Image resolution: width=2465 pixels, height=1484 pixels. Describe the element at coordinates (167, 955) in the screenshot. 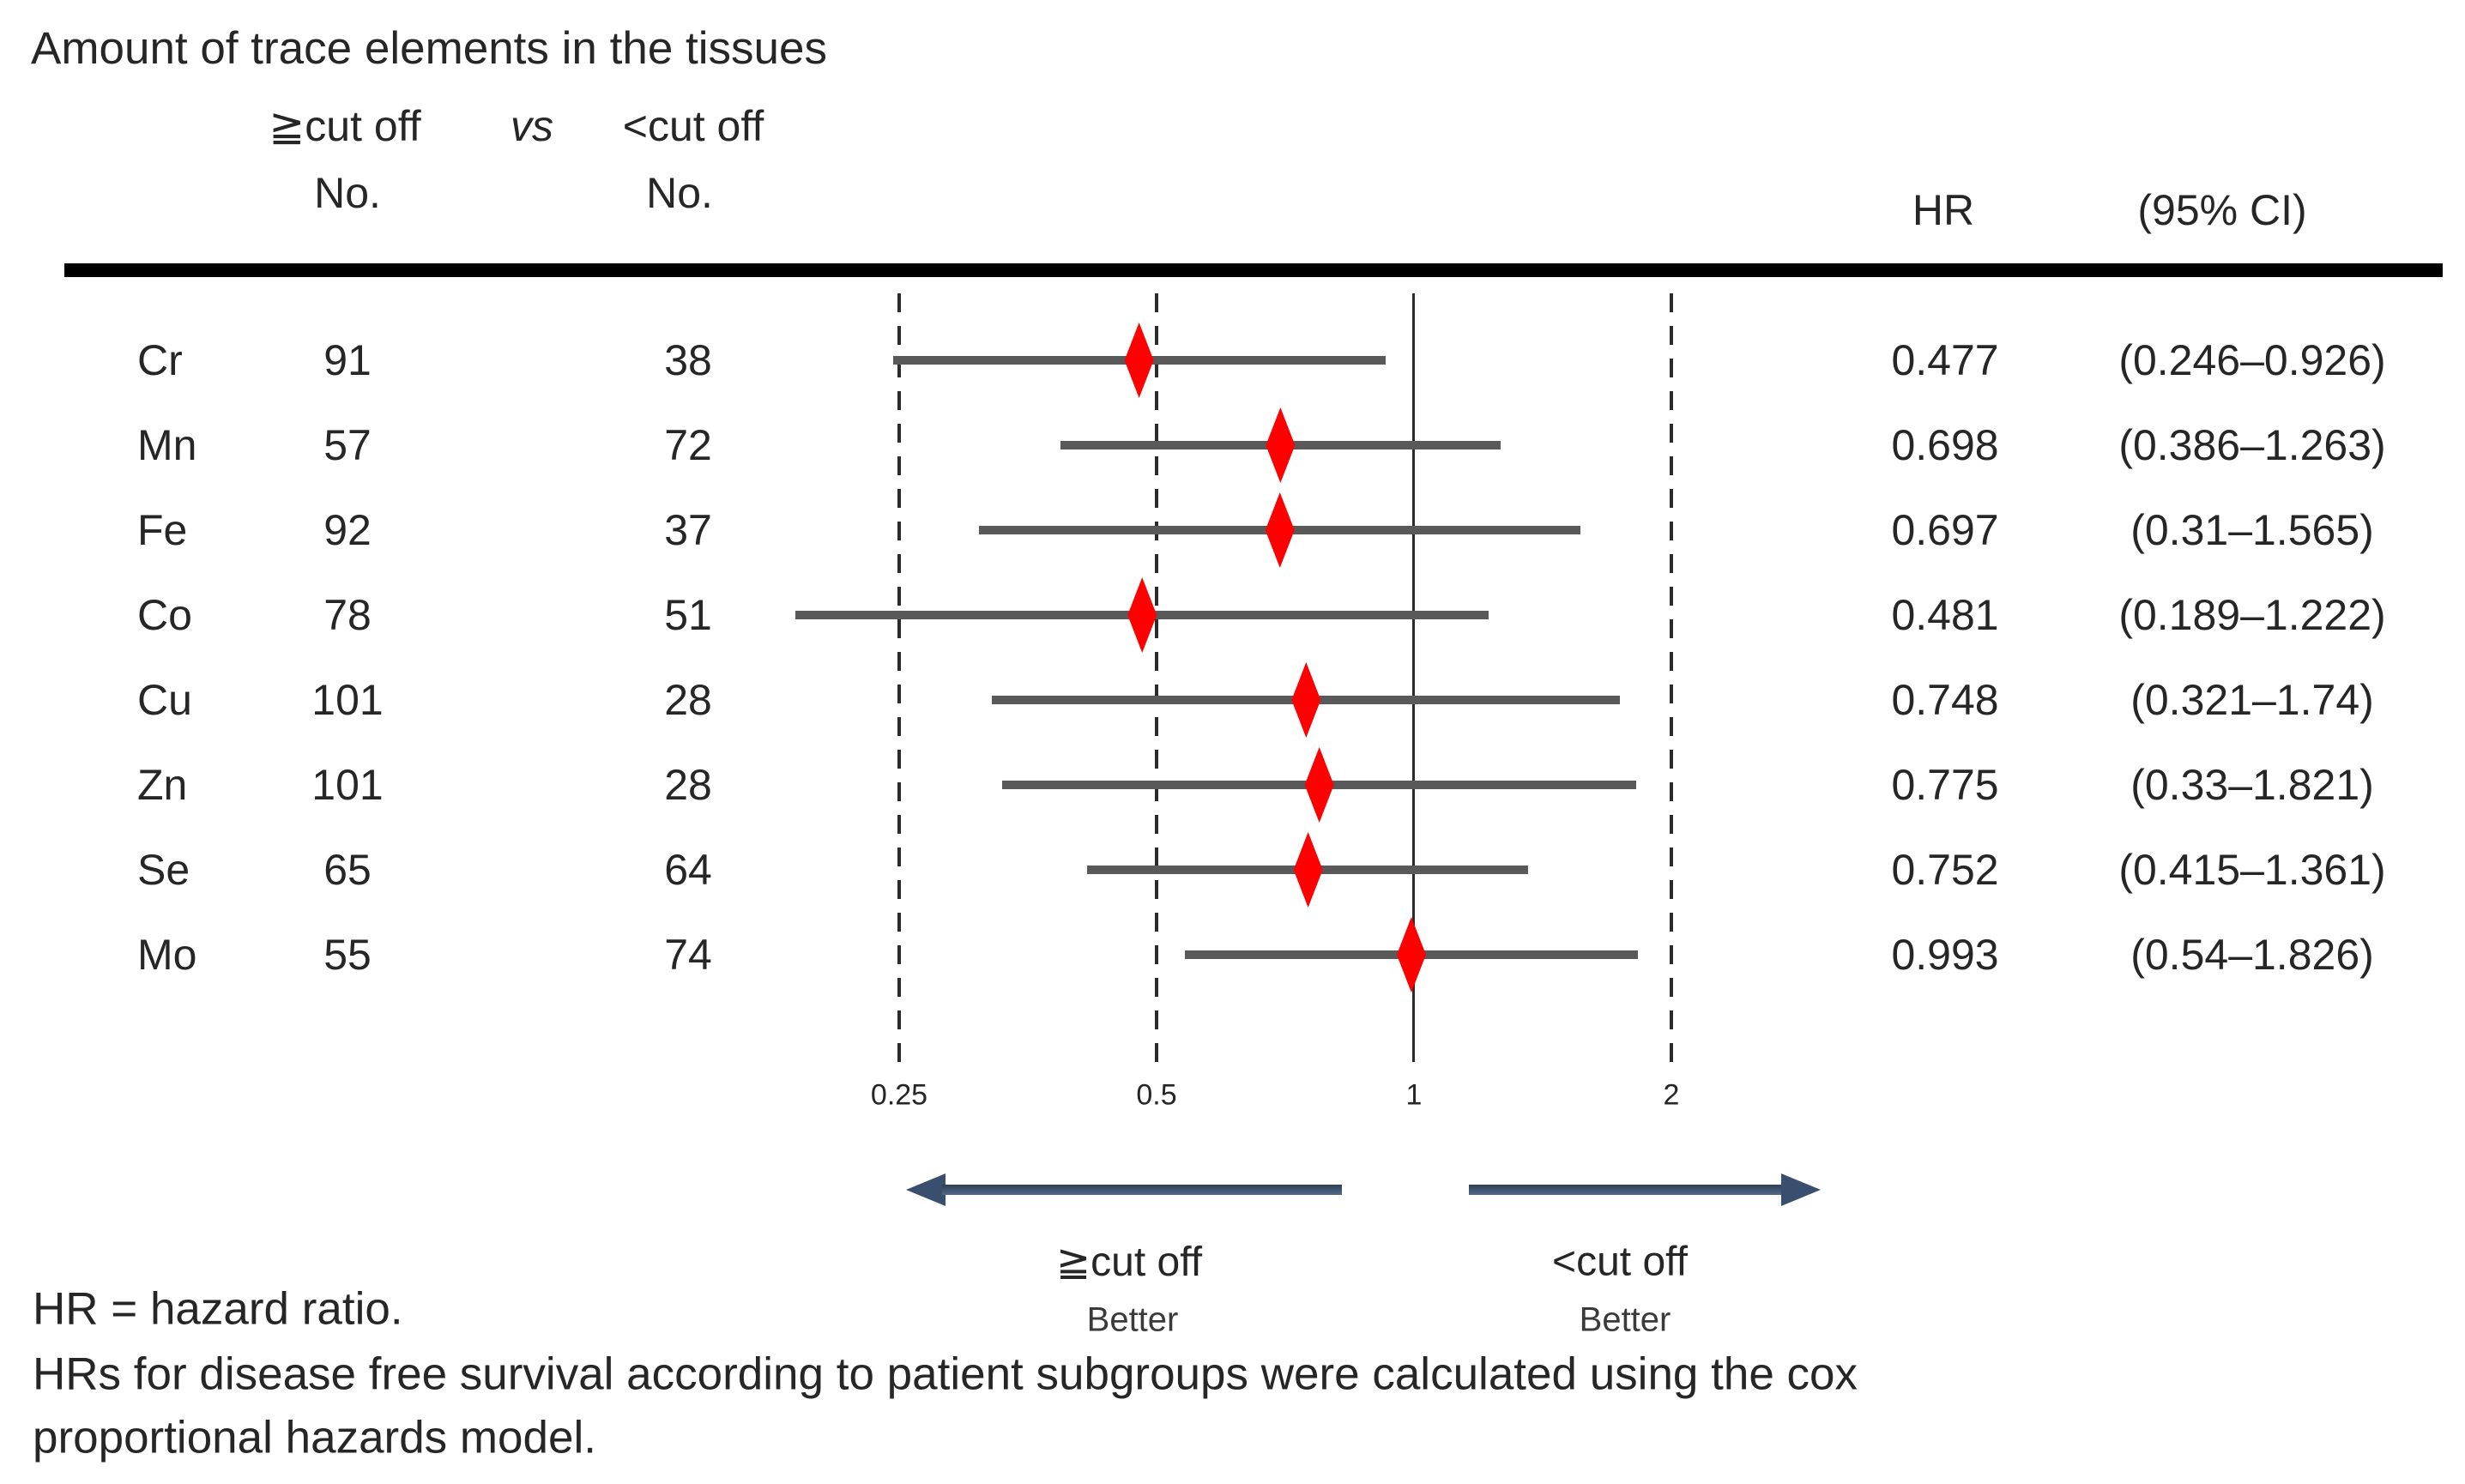

I see `element-label: Mo` at that location.